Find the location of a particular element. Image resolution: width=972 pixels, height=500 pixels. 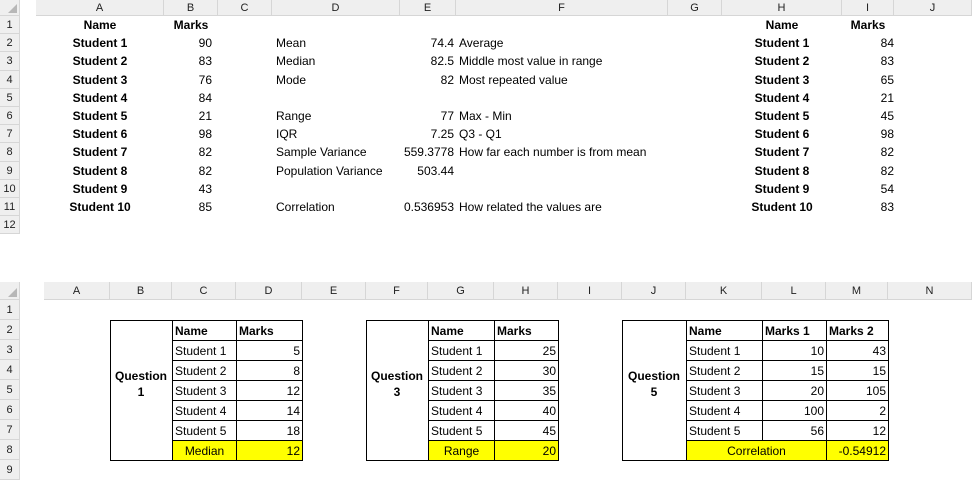

right-table-name-cell: Student 2 is located at coordinates (782, 61).